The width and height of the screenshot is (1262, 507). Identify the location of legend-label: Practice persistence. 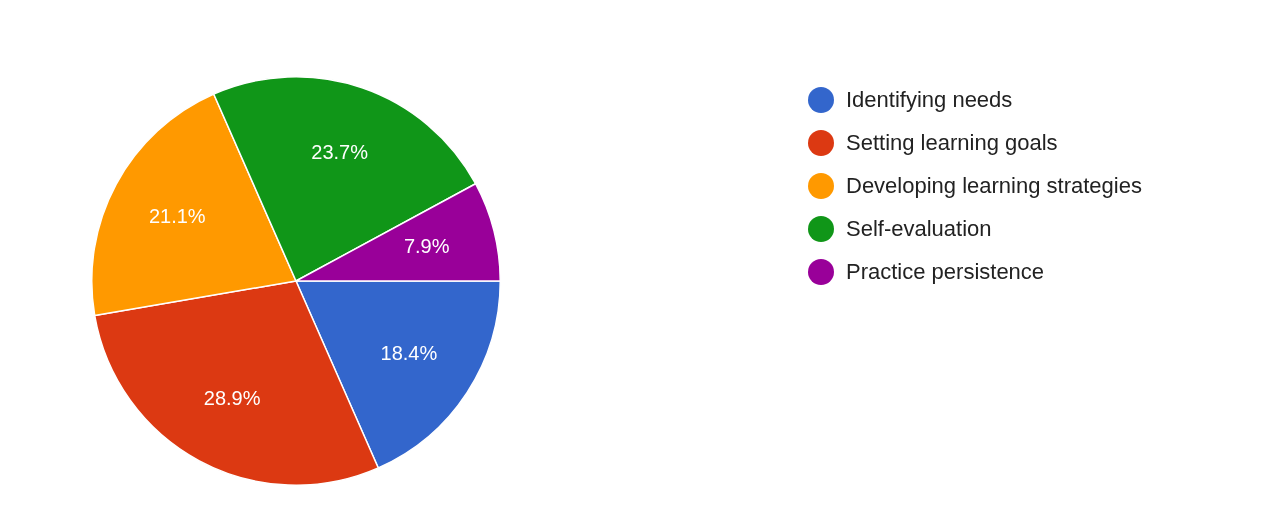
(945, 271).